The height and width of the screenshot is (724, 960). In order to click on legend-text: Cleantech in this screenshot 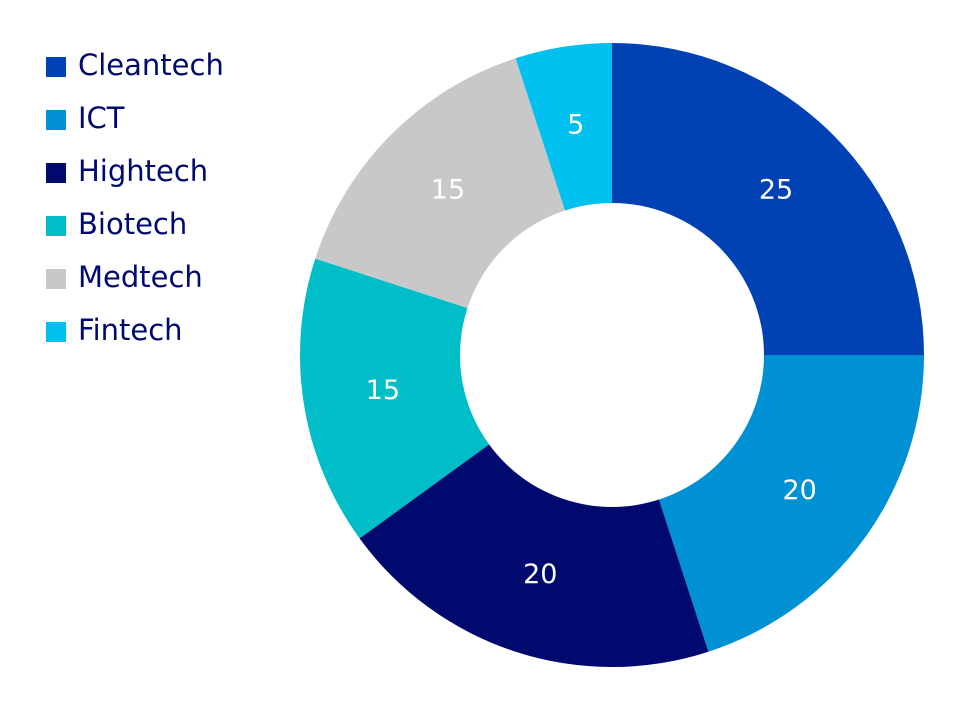, I will do `click(151, 65)`.